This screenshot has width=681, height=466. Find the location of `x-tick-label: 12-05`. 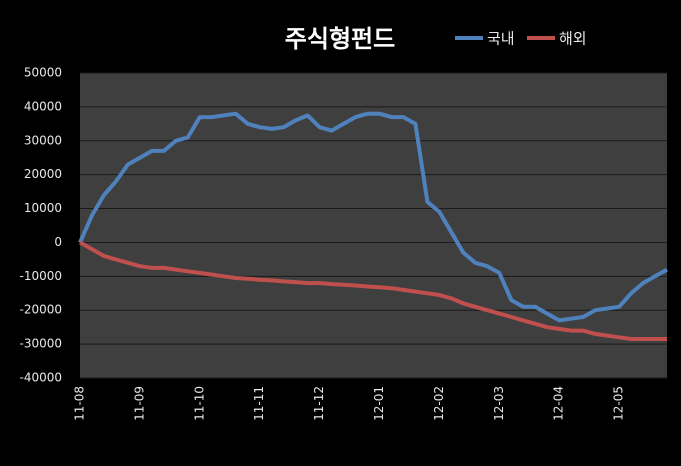

x-tick-label: 12-05 is located at coordinates (619, 403).